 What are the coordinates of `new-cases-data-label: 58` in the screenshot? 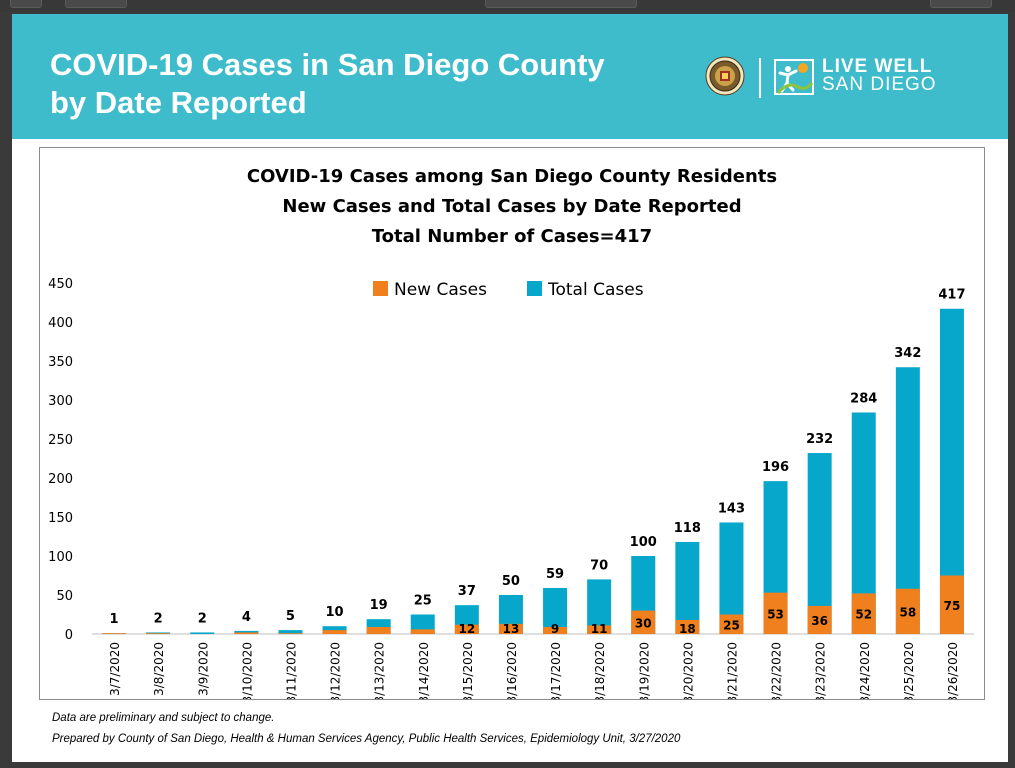 It's located at (907, 612).